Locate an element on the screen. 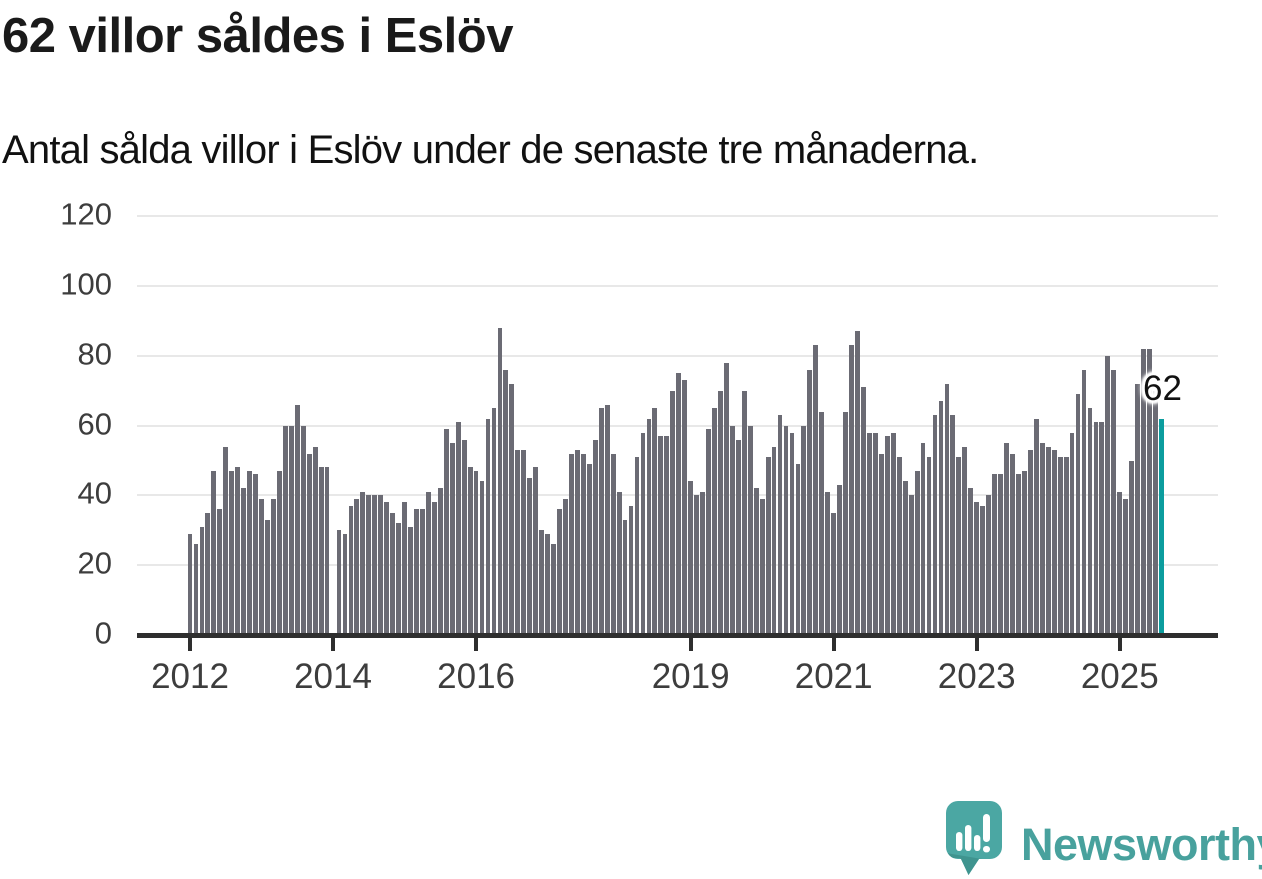  x-axis-line is located at coordinates (677, 635).